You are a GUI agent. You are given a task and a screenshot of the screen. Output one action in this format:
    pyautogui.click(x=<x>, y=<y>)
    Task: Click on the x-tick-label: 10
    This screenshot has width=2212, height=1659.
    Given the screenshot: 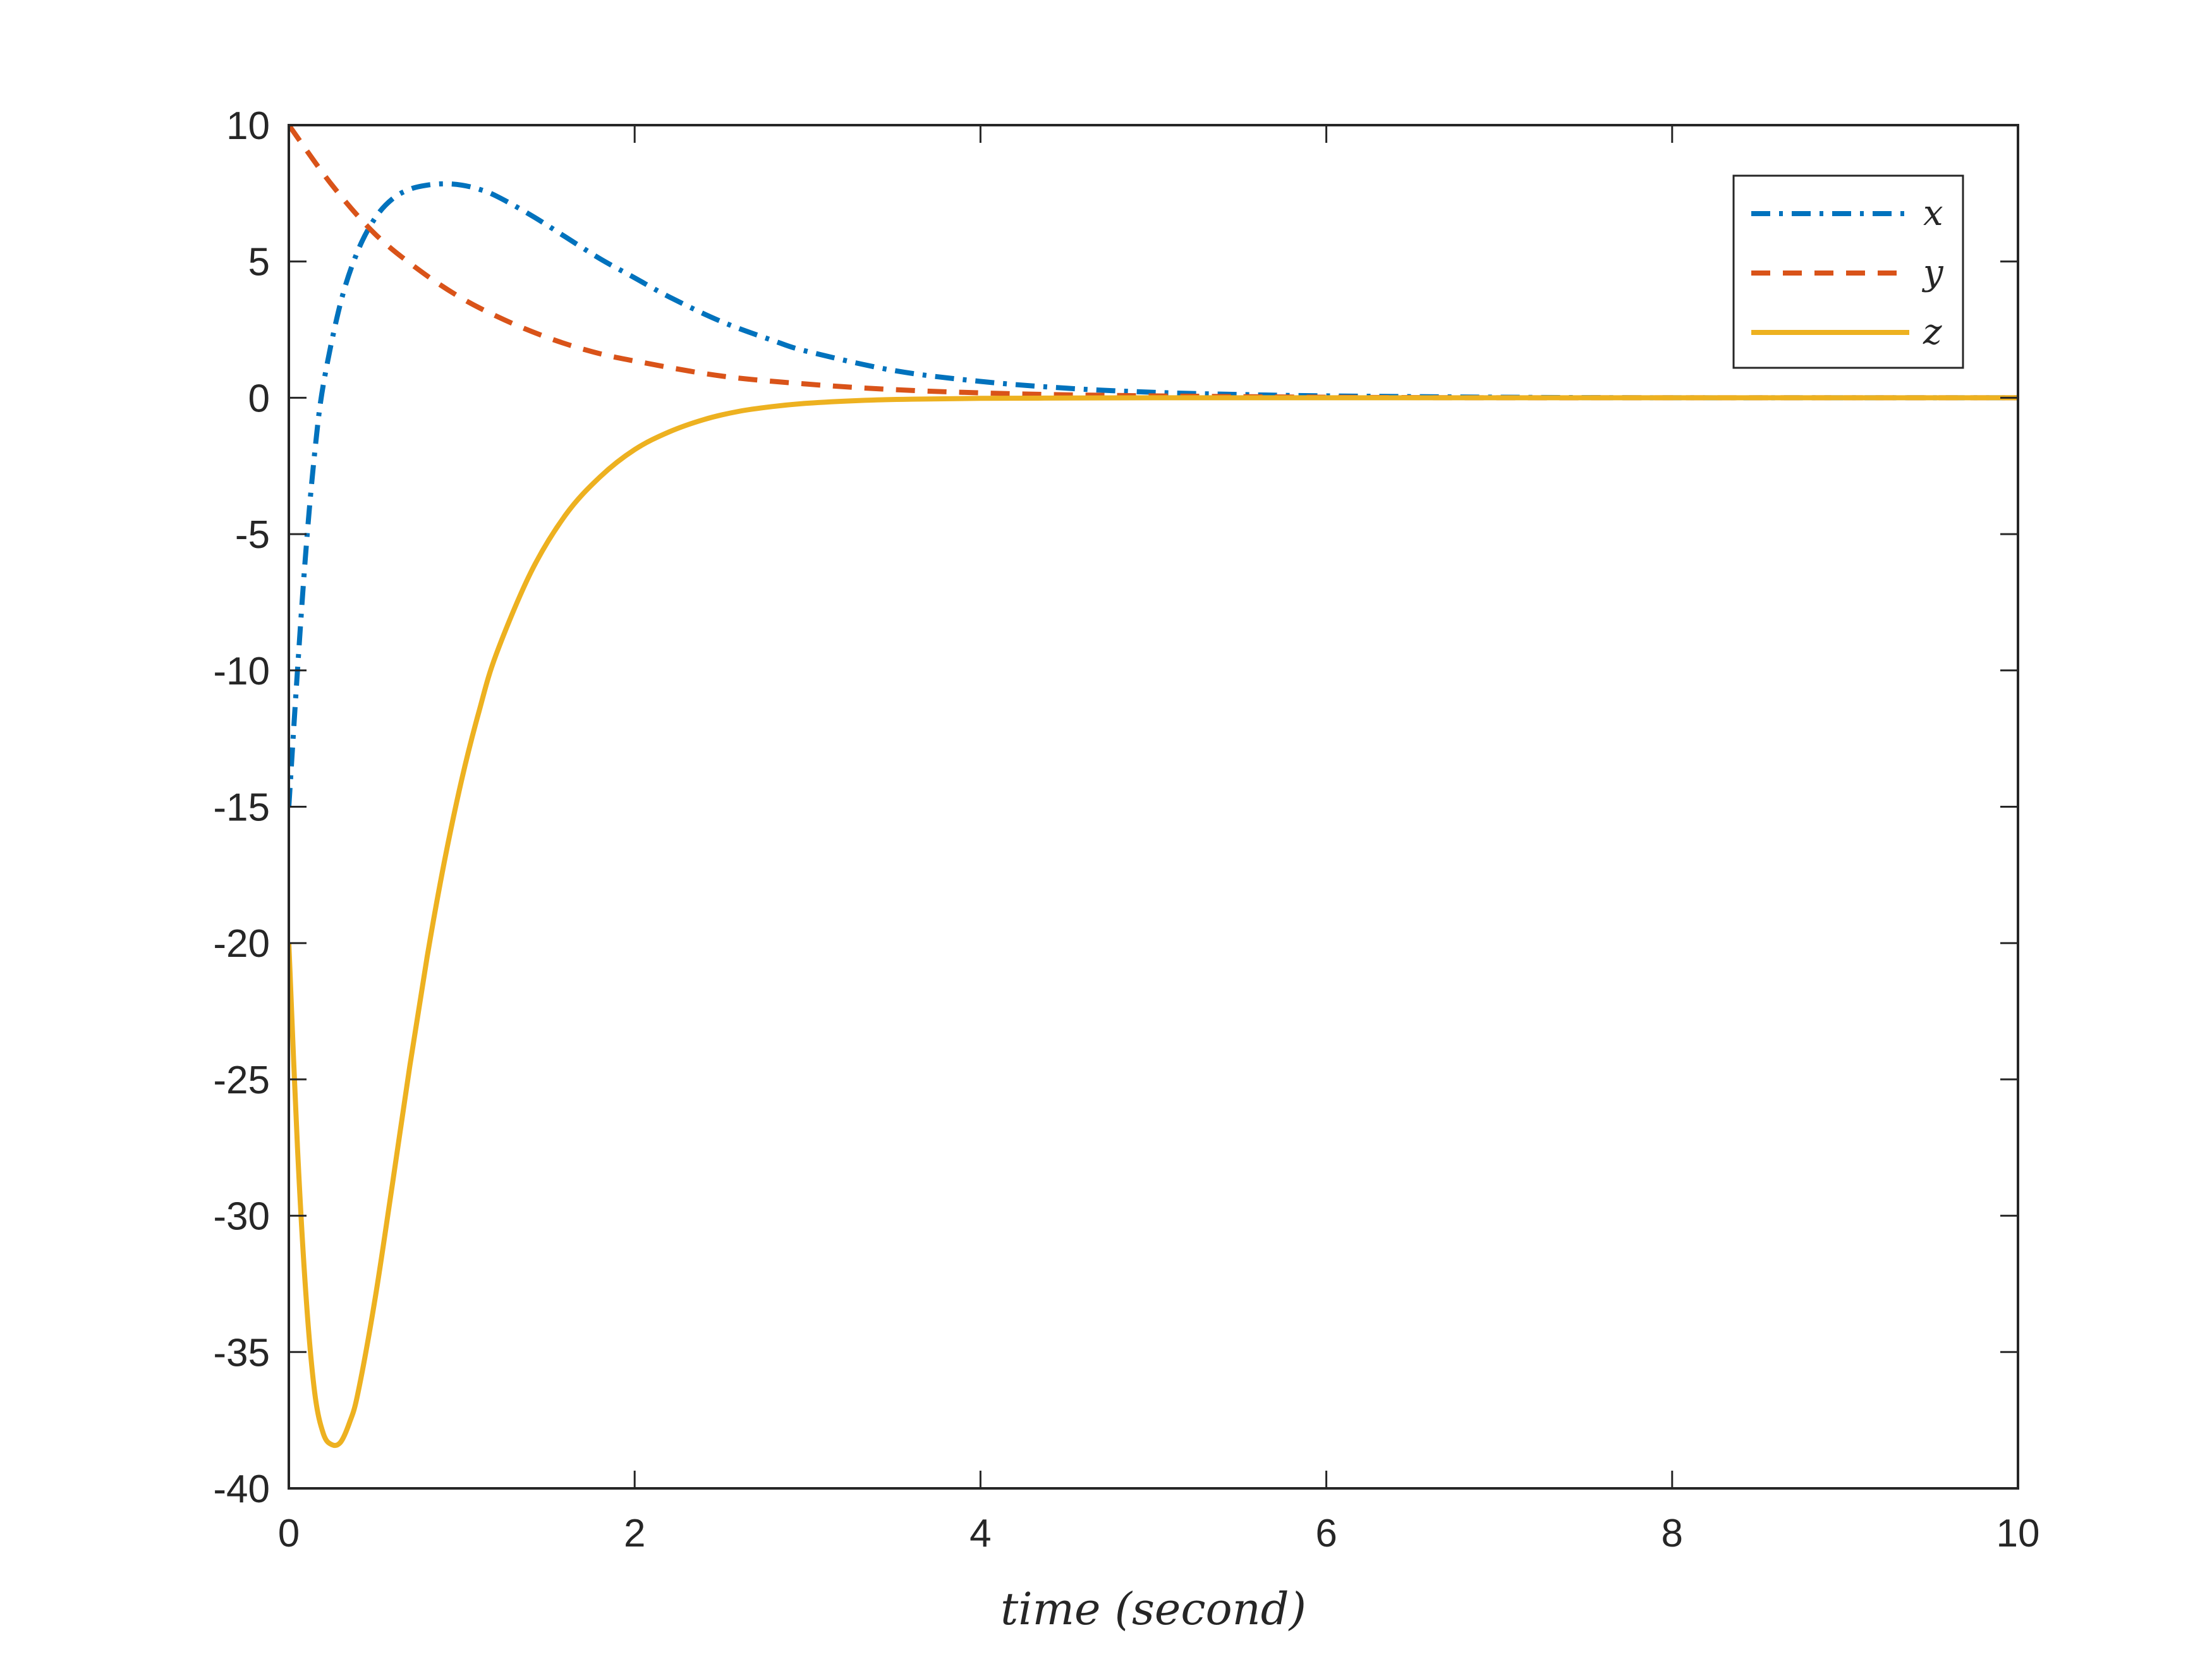 What is the action you would take?
    pyautogui.click(x=2018, y=1533)
    